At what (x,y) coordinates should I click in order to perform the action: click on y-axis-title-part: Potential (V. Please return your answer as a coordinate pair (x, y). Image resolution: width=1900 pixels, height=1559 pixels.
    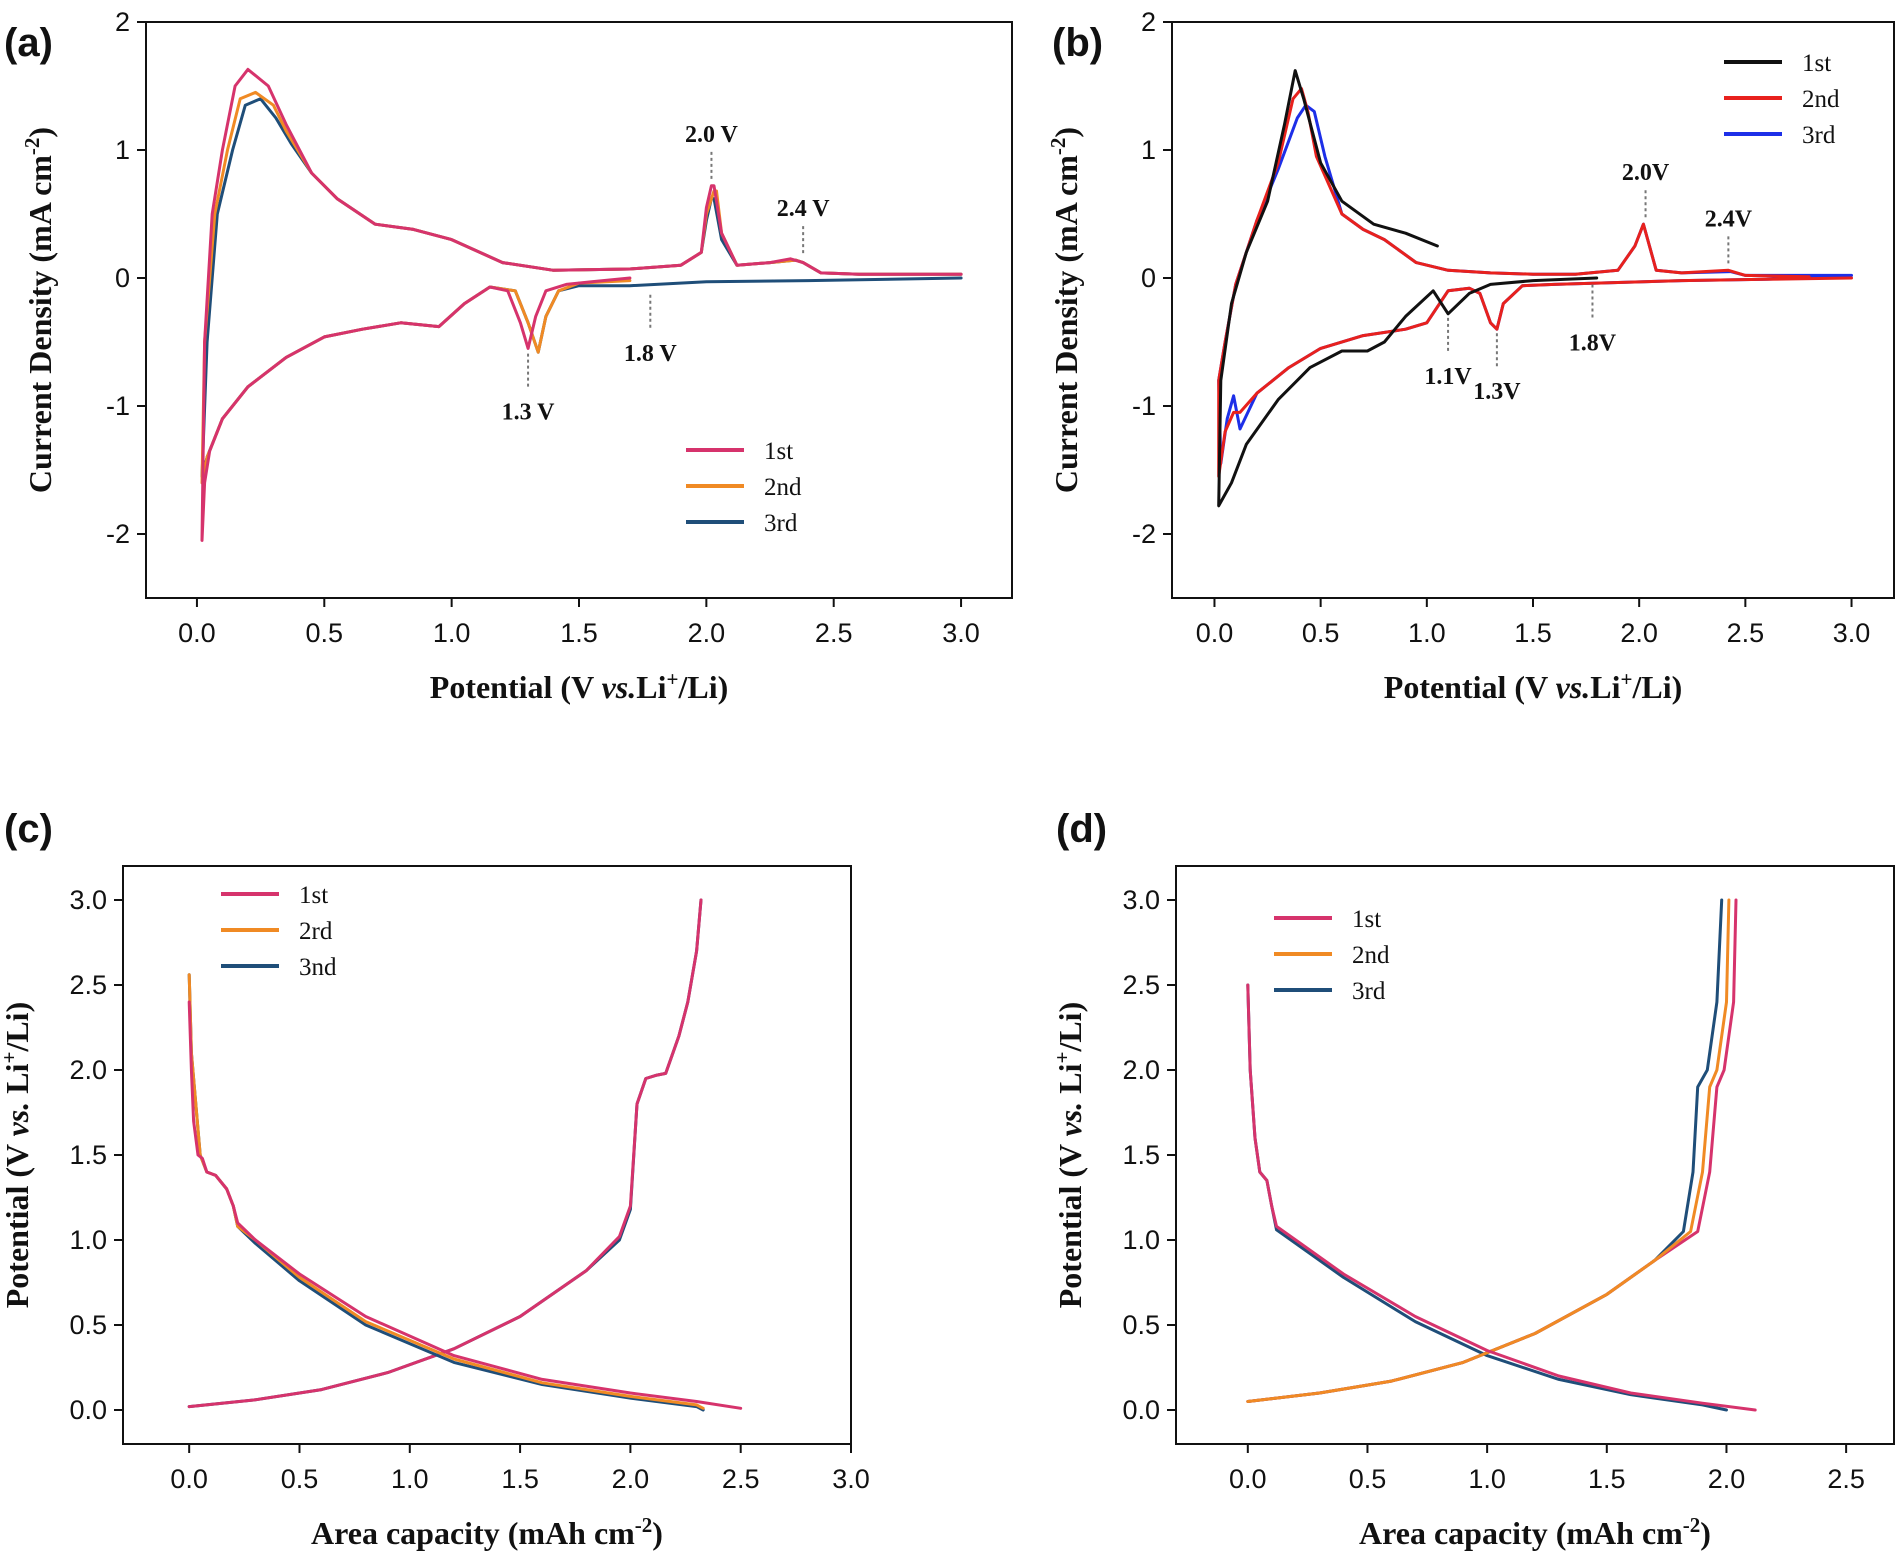
    Looking at the image, I should click on (1070, 1222).